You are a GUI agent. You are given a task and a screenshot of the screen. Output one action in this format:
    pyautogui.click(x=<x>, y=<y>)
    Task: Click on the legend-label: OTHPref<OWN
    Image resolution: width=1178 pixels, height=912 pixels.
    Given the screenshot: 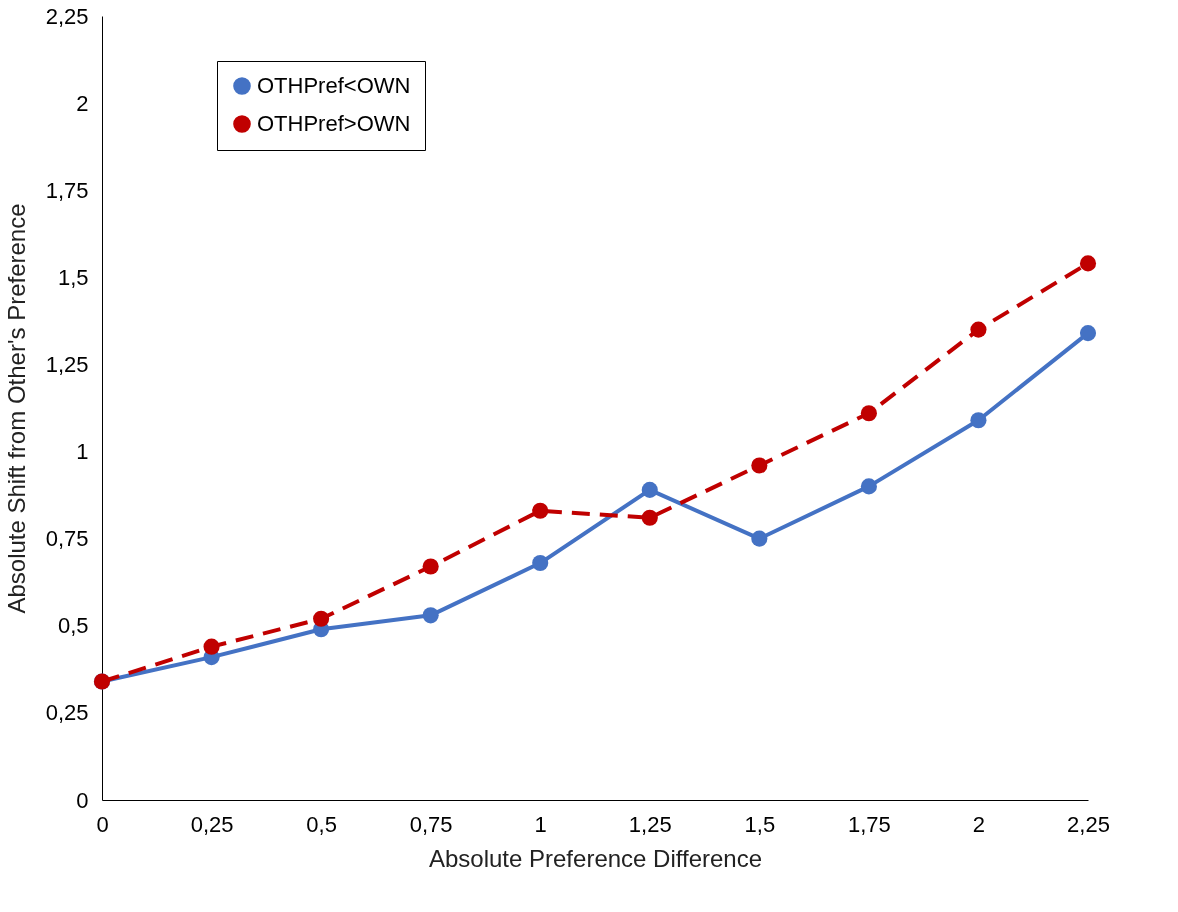 What is the action you would take?
    pyautogui.click(x=334, y=85)
    